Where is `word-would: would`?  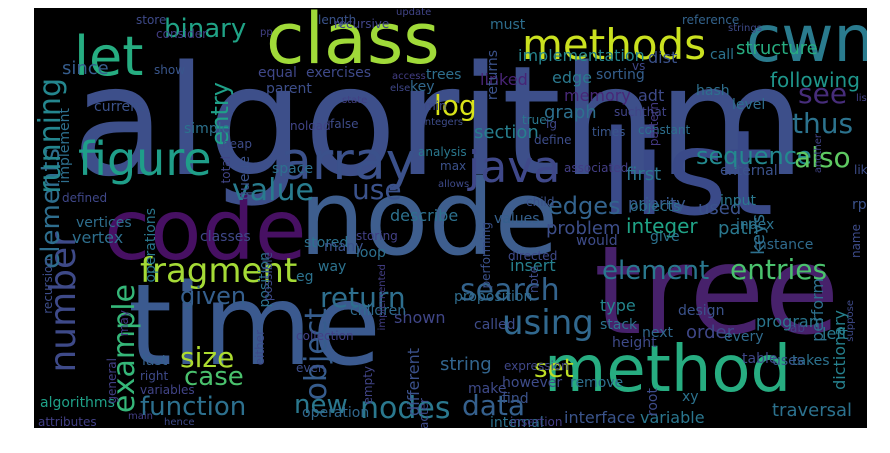 word-would: would is located at coordinates (597, 241).